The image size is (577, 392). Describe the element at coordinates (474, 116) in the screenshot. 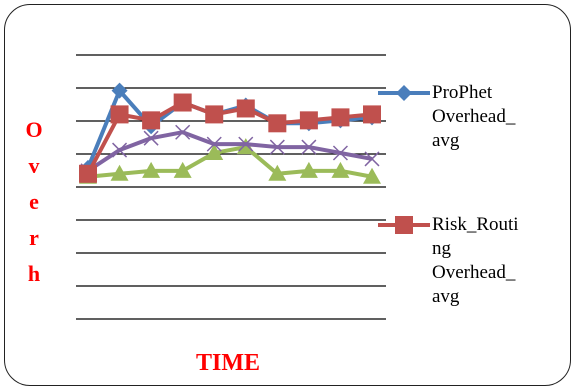

I see `legend-label-prophet: ProPhet Overhead_ avg` at that location.